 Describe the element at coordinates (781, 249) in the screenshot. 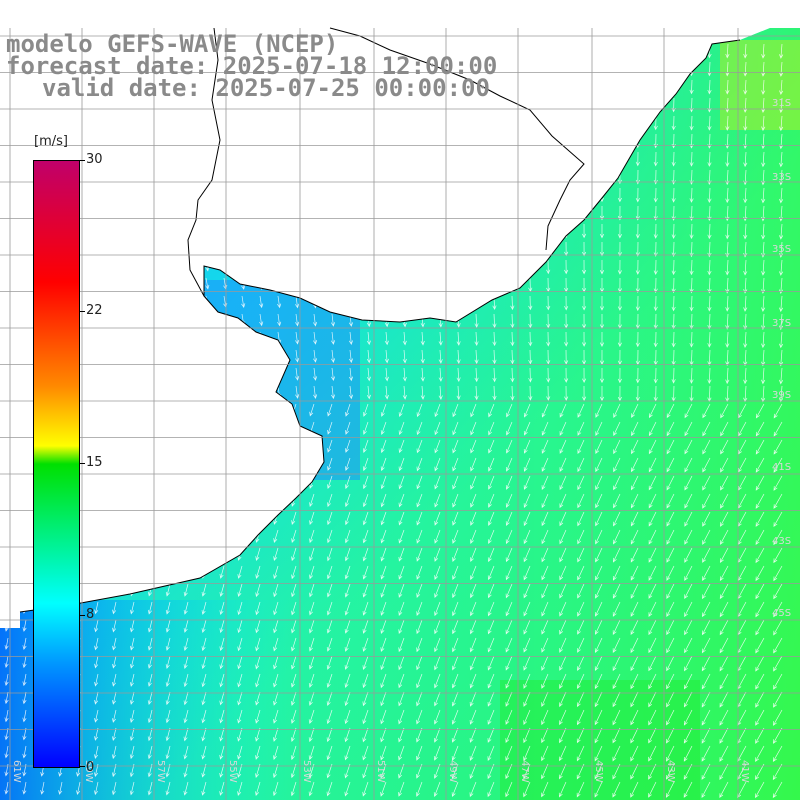

I see `latitude-label: 35S` at that location.